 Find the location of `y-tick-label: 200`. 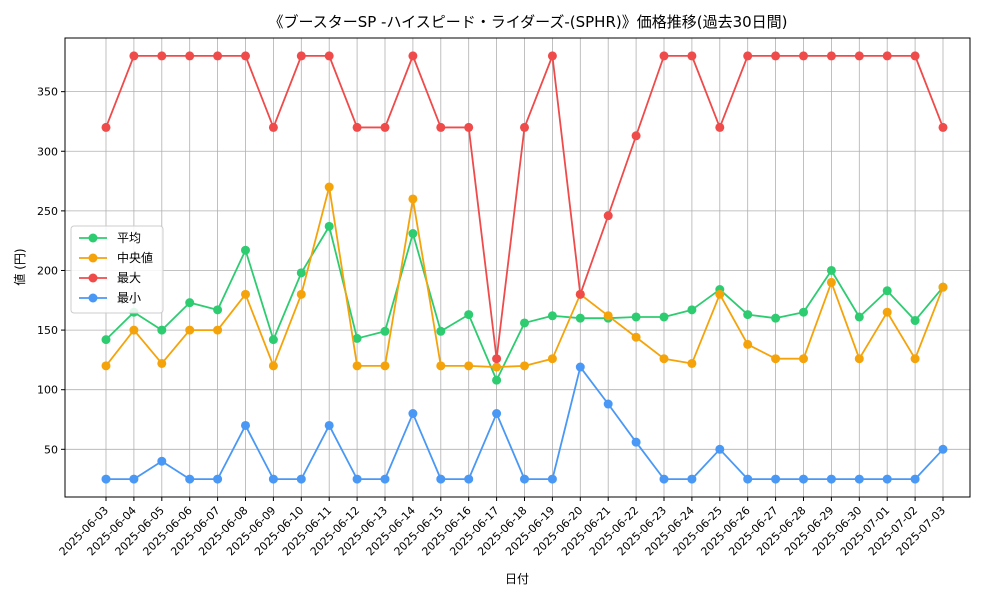

y-tick-label: 200 is located at coordinates (47, 270).